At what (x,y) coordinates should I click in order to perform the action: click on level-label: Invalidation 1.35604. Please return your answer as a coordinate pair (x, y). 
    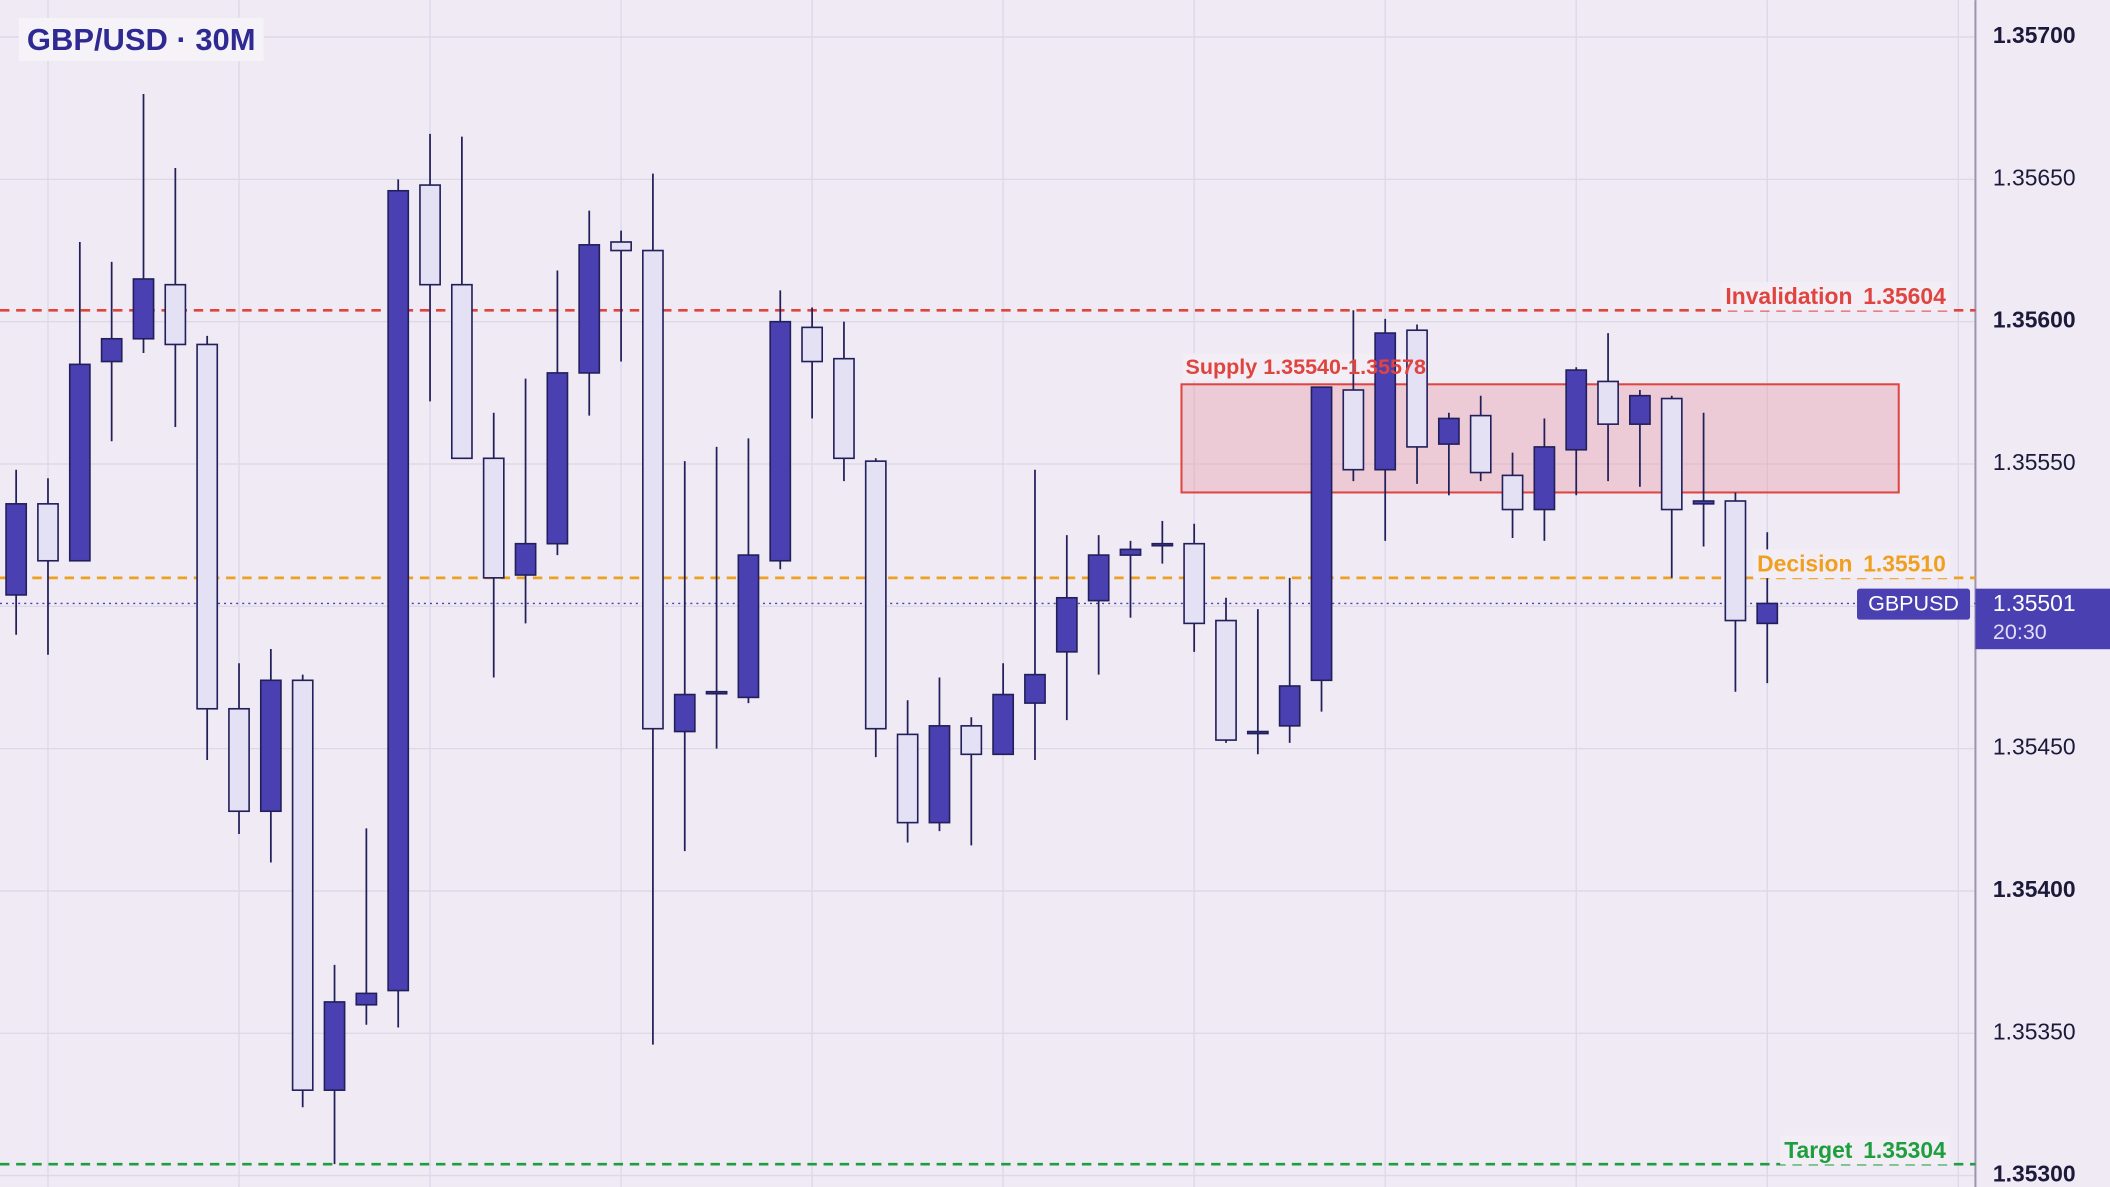
    Looking at the image, I should click on (1835, 296).